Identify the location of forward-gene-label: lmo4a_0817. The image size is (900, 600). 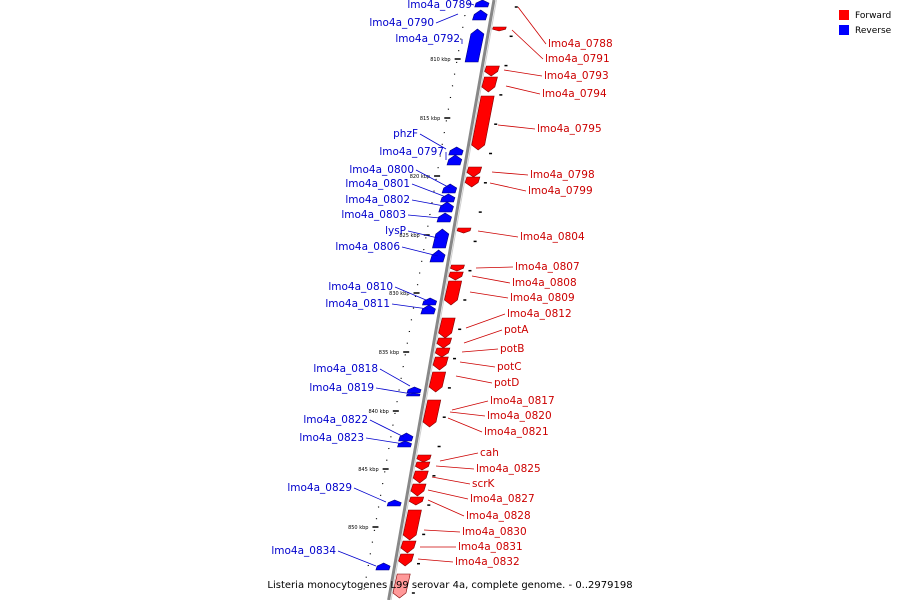
(522, 401).